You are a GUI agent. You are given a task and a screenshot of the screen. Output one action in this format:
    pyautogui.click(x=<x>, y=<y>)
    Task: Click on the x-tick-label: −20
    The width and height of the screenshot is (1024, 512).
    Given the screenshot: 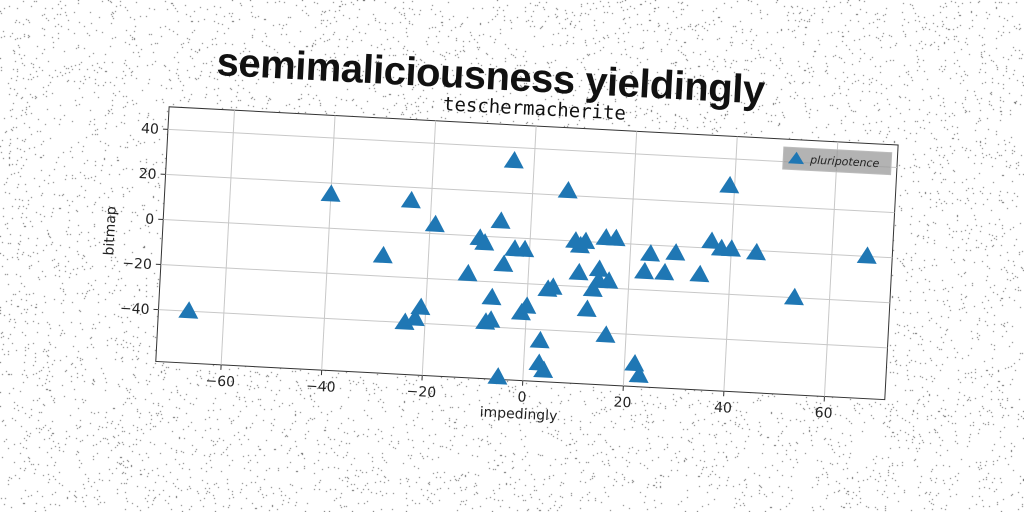 What is the action you would take?
    pyautogui.click(x=421, y=393)
    